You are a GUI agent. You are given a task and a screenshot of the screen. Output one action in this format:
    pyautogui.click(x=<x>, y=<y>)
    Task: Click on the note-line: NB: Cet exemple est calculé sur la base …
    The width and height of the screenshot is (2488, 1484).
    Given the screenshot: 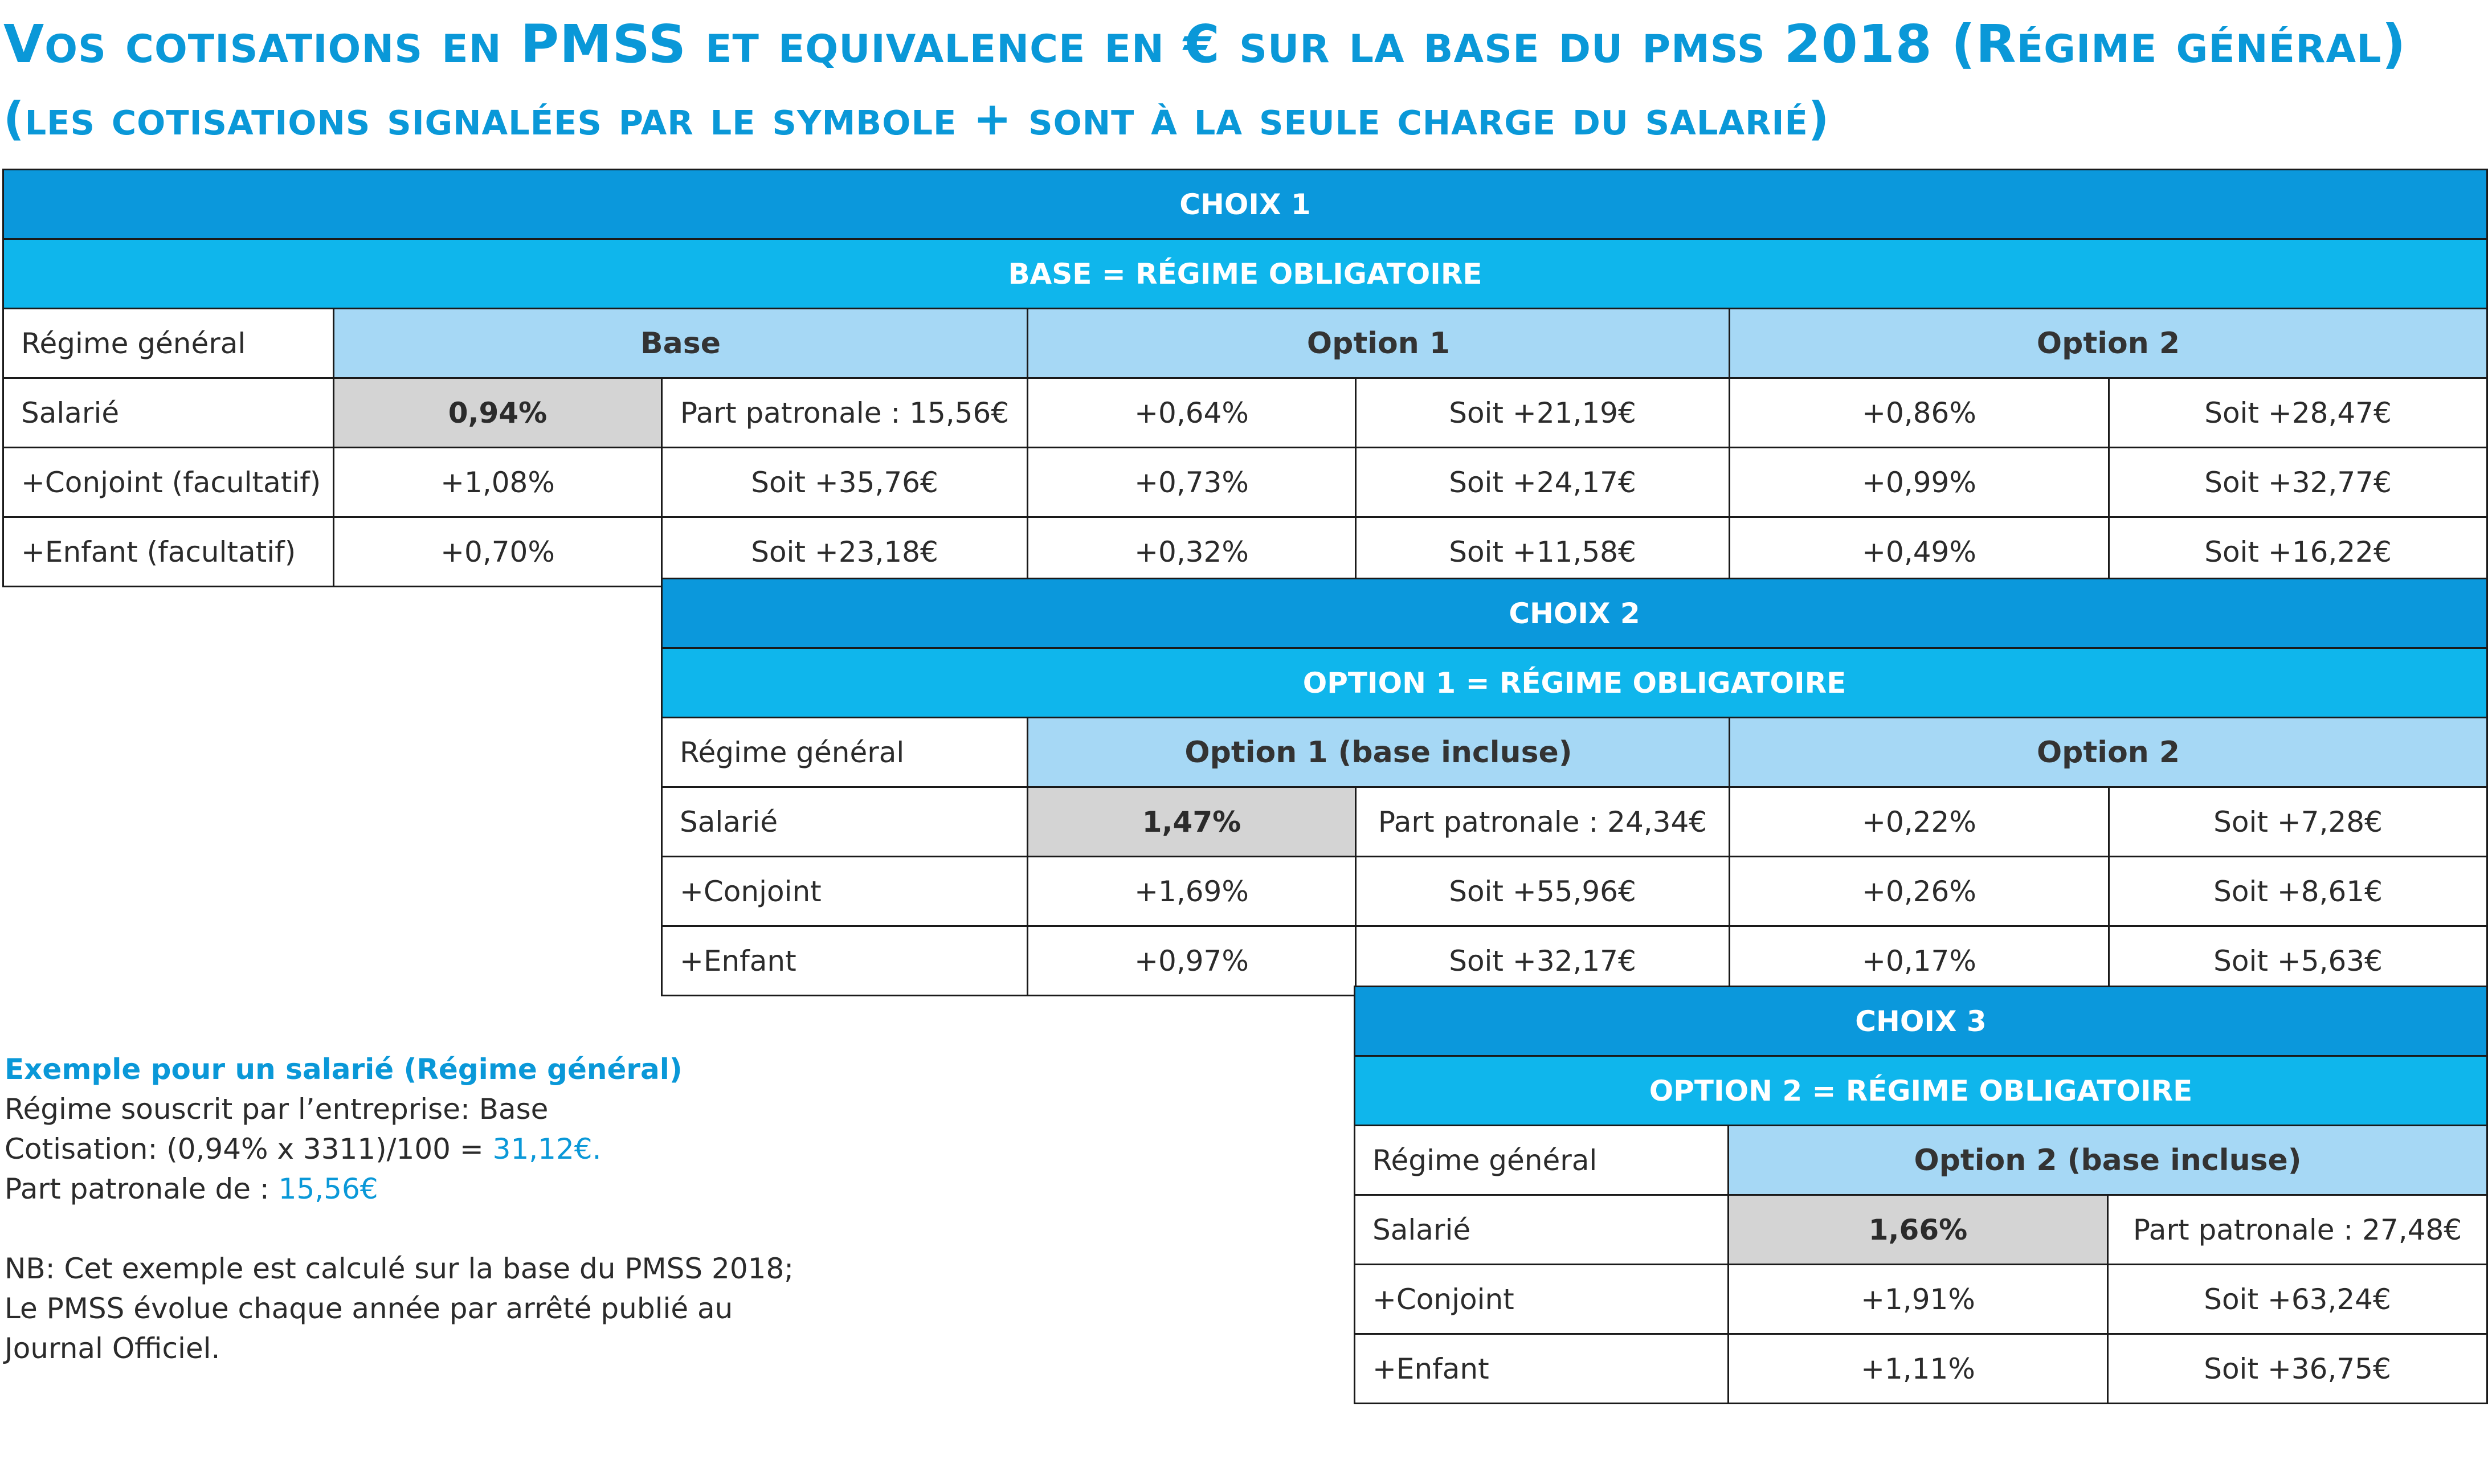 What is the action you would take?
    pyautogui.click(x=399, y=1268)
    